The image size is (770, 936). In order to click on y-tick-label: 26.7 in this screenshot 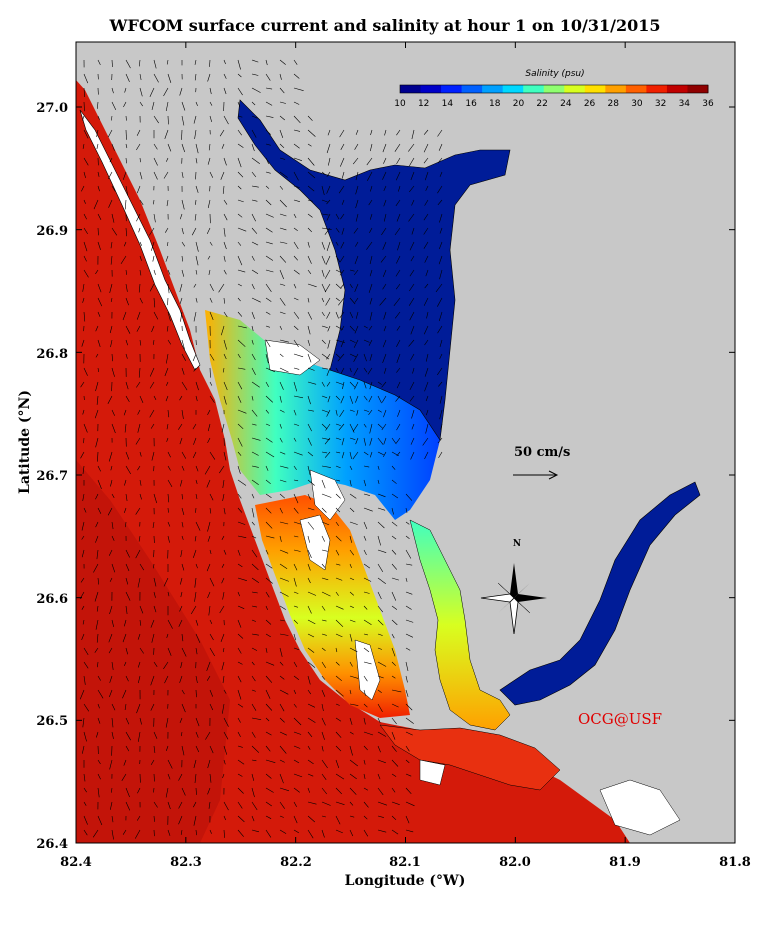, I will do `click(52, 476)`.